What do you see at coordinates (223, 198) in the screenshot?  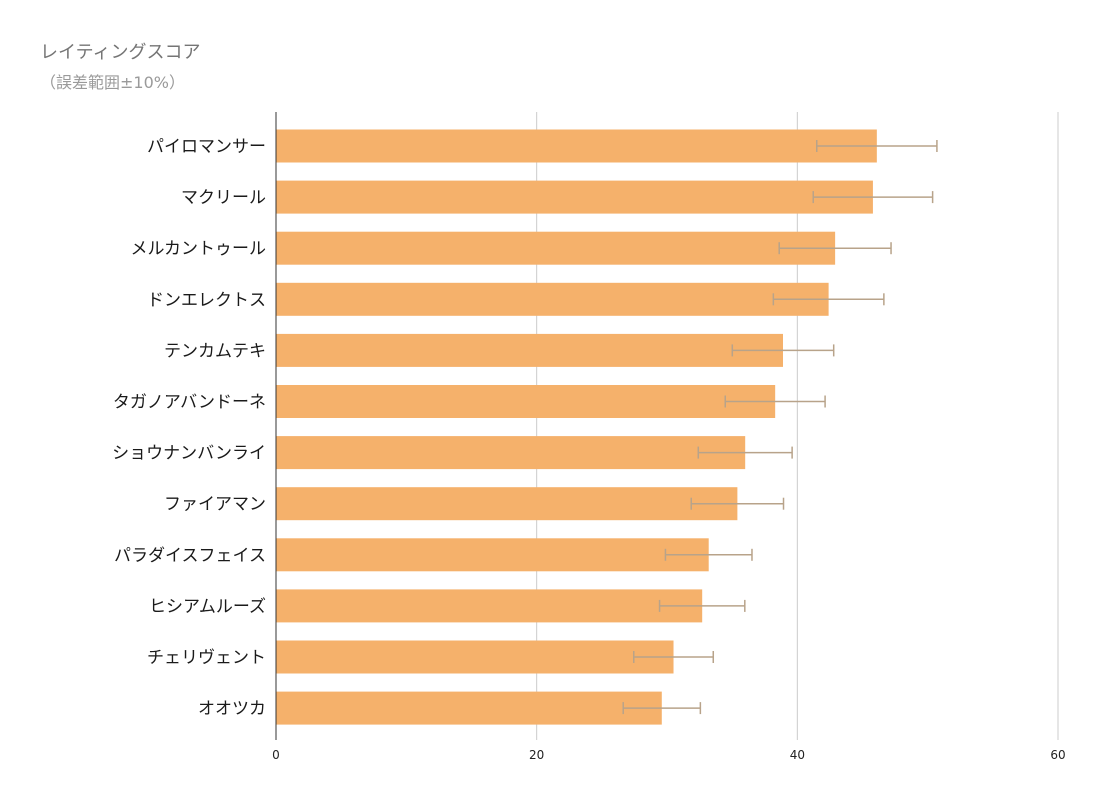 I see `category-label-1: マクリール` at bounding box center [223, 198].